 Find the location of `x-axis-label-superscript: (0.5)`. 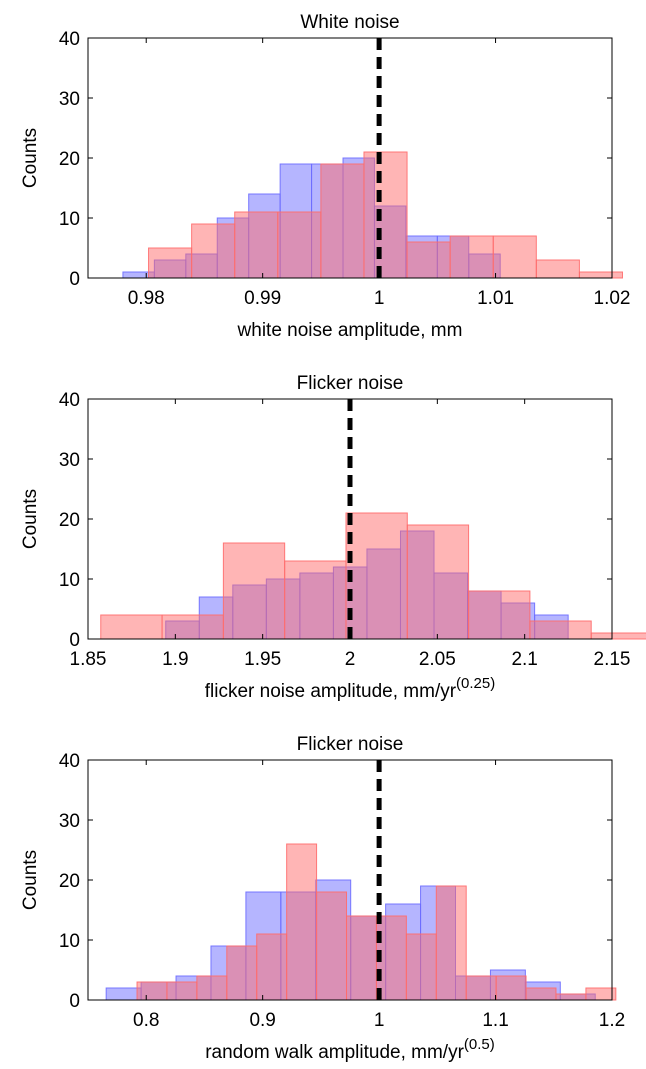

x-axis-label-superscript: (0.5) is located at coordinates (479, 1044).